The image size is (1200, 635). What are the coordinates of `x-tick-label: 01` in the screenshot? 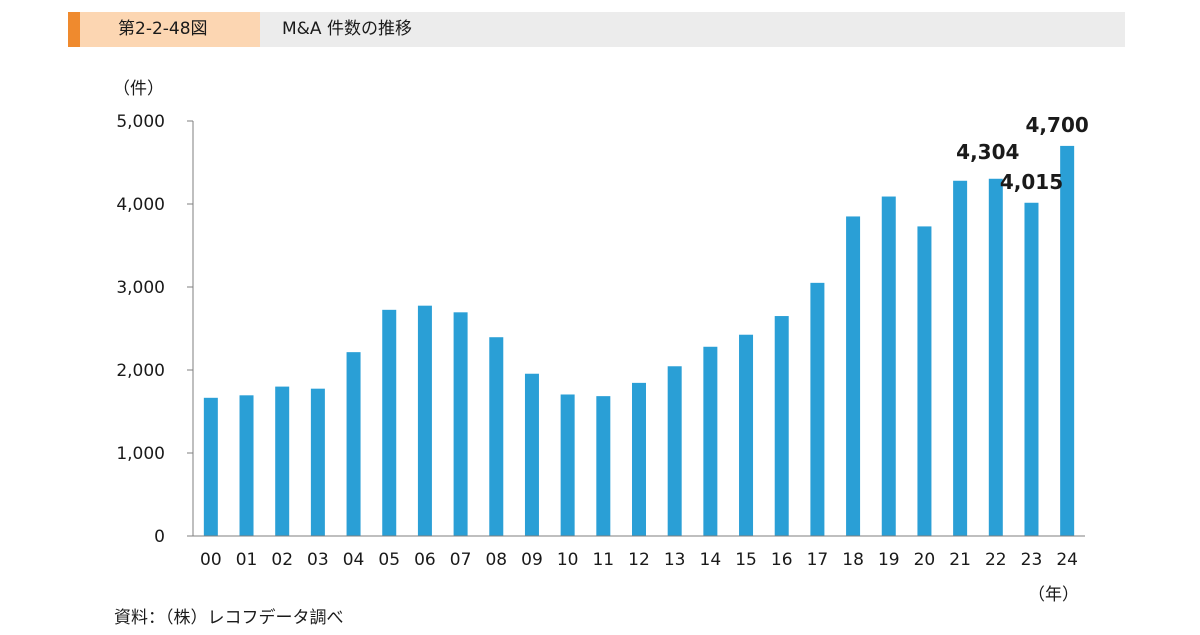 It's located at (247, 560).